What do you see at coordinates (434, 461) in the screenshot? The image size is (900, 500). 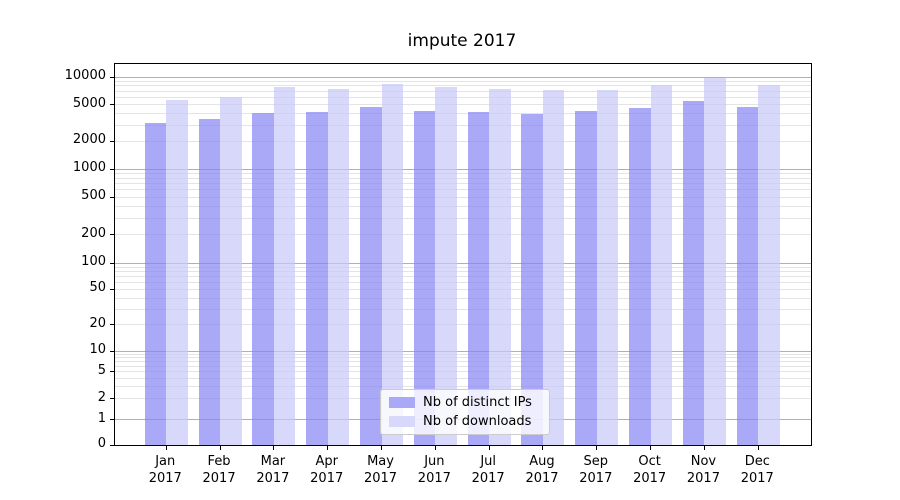 I see `x-tick-month: Jun` at bounding box center [434, 461].